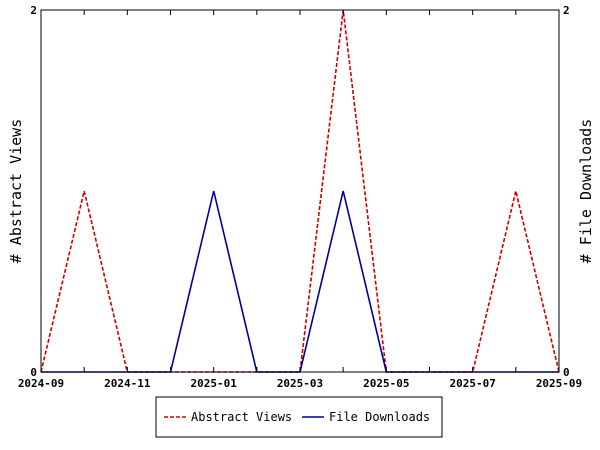  What do you see at coordinates (566, 372) in the screenshot?
I see `y-tick-label-right: 0` at bounding box center [566, 372].